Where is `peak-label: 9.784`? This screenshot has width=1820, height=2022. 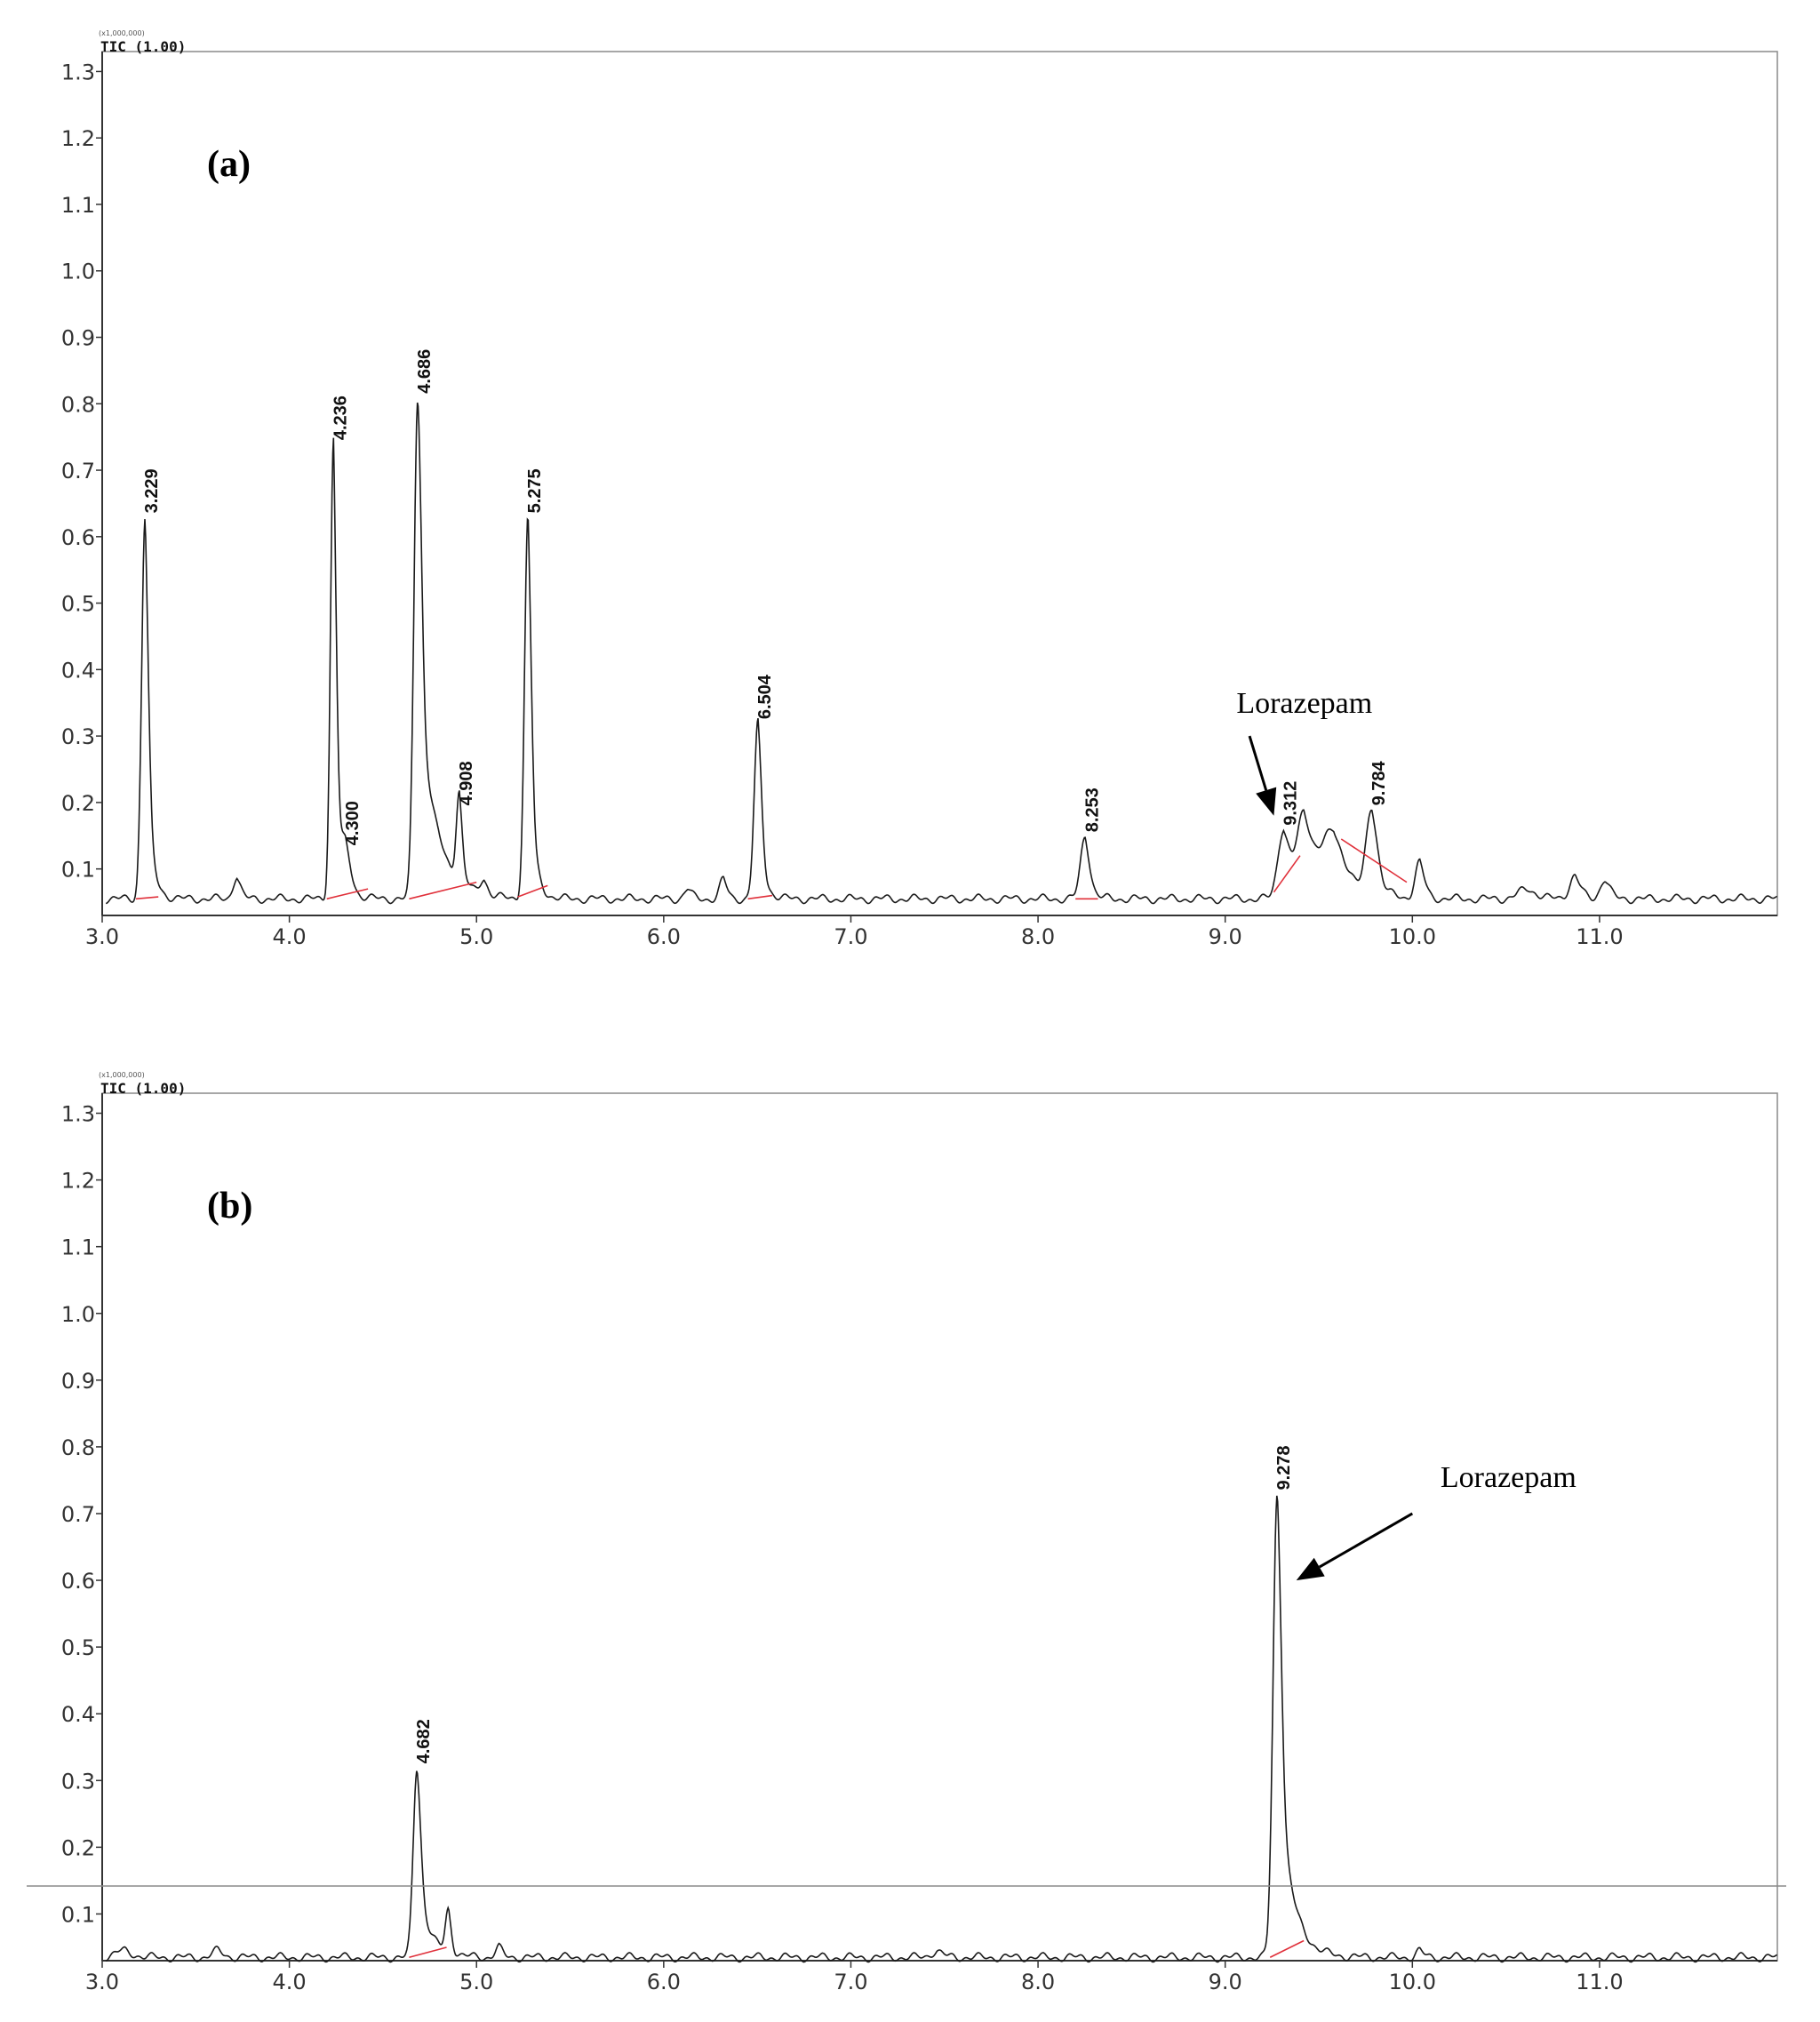
peak-label: 9.784 is located at coordinates (1379, 782).